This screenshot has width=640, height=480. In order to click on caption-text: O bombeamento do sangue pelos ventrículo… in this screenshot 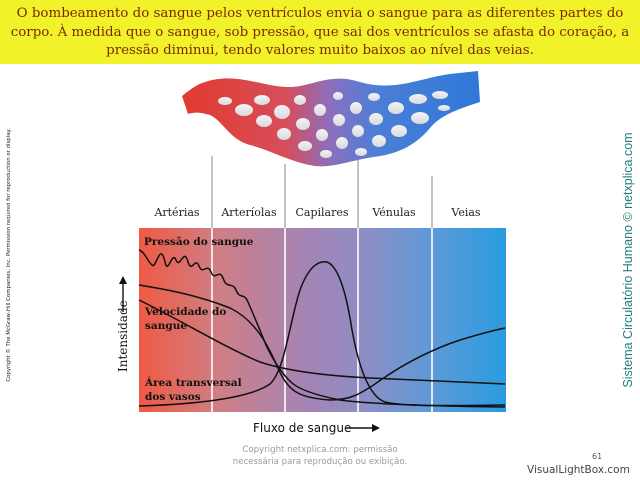, I will do `click(320, 32)`.